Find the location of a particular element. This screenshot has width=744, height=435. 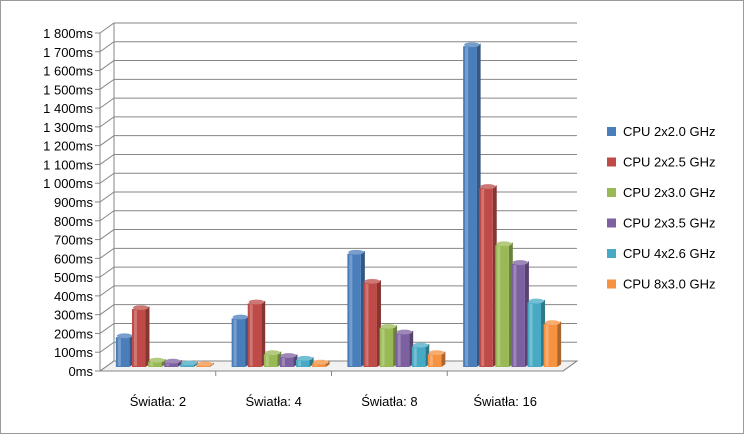

y-tick-label: 1 700ms is located at coordinates (68, 52).